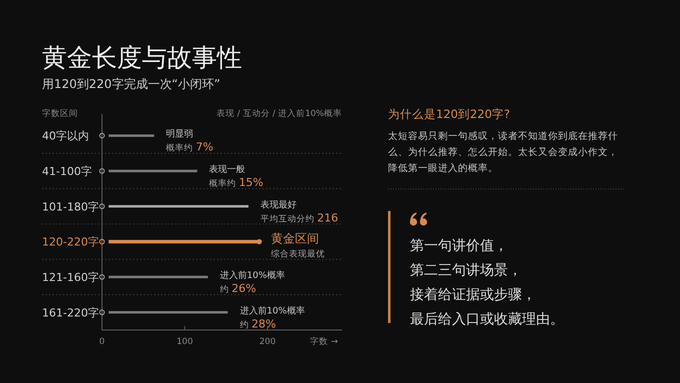 The height and width of the screenshot is (383, 680). Describe the element at coordinates (299, 217) in the screenshot. I see `annotation: 平均互动分约 216` at that location.